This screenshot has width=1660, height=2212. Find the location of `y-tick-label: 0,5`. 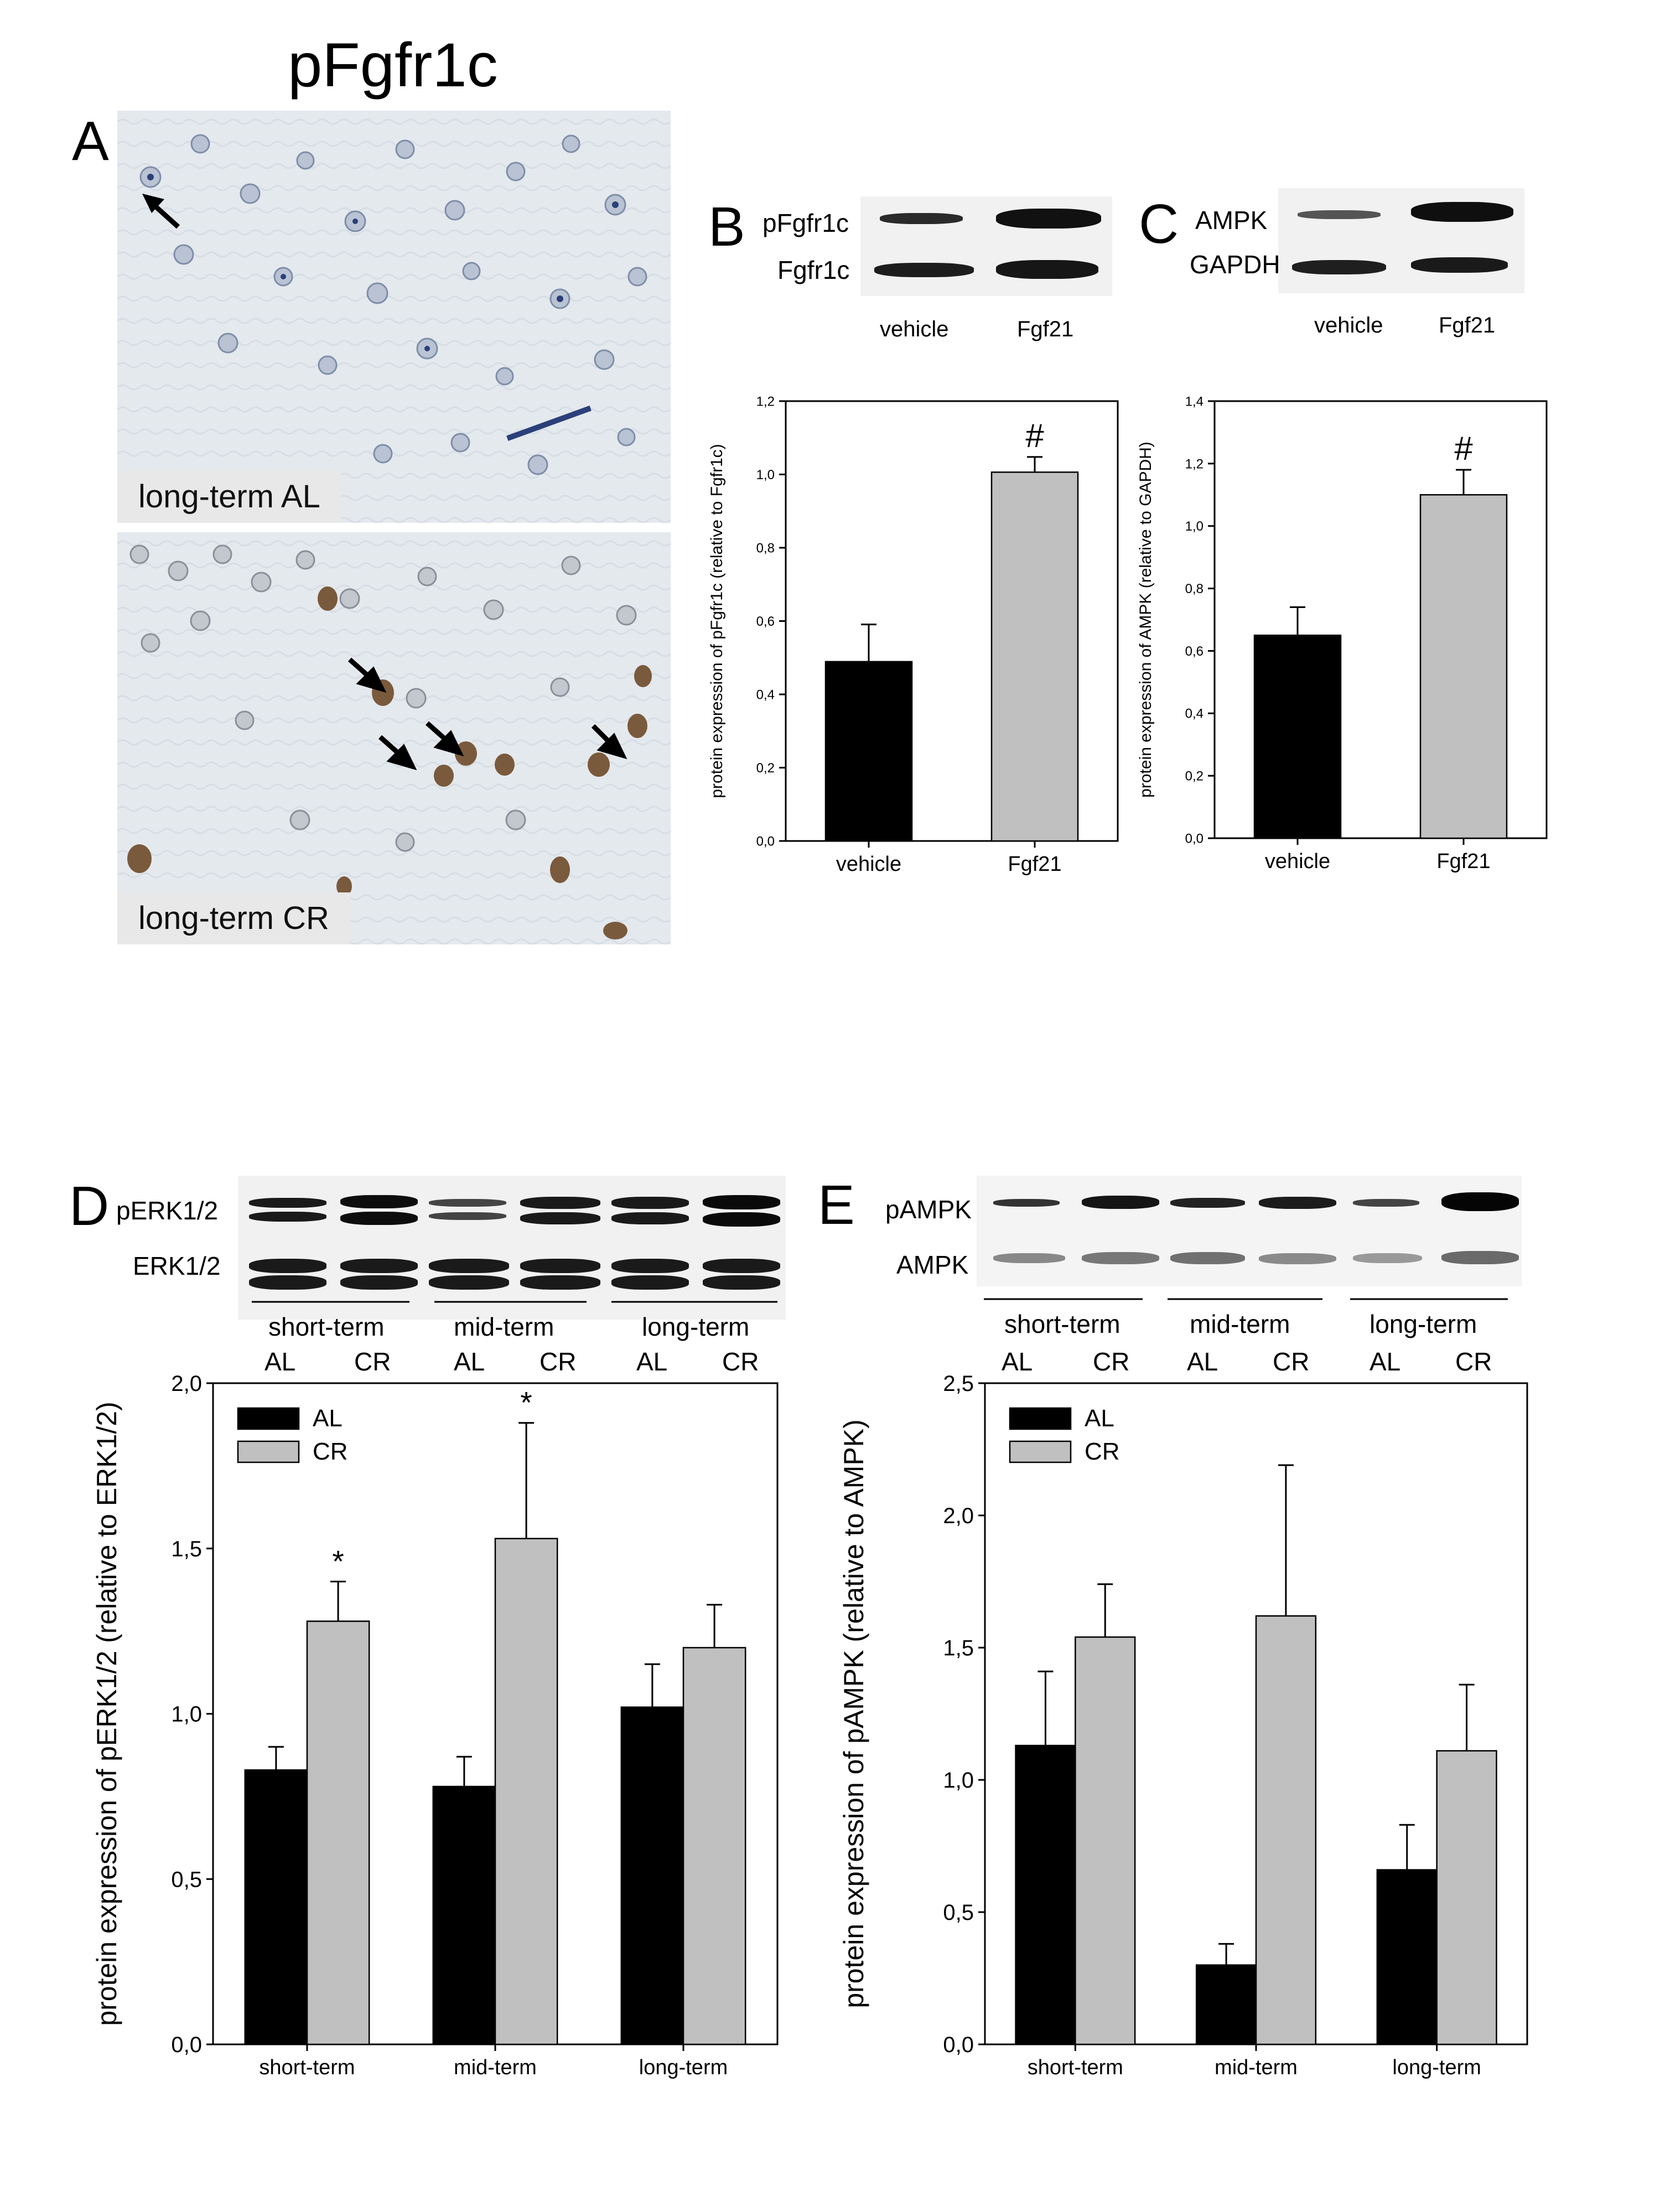

y-tick-label: 0,5 is located at coordinates (959, 1913).